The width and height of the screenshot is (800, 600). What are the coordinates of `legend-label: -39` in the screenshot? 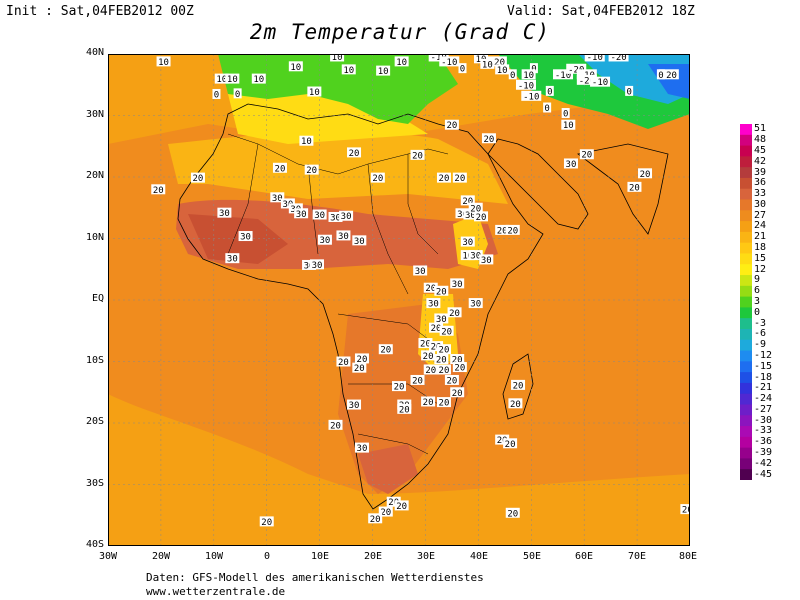 It's located at (763, 453).